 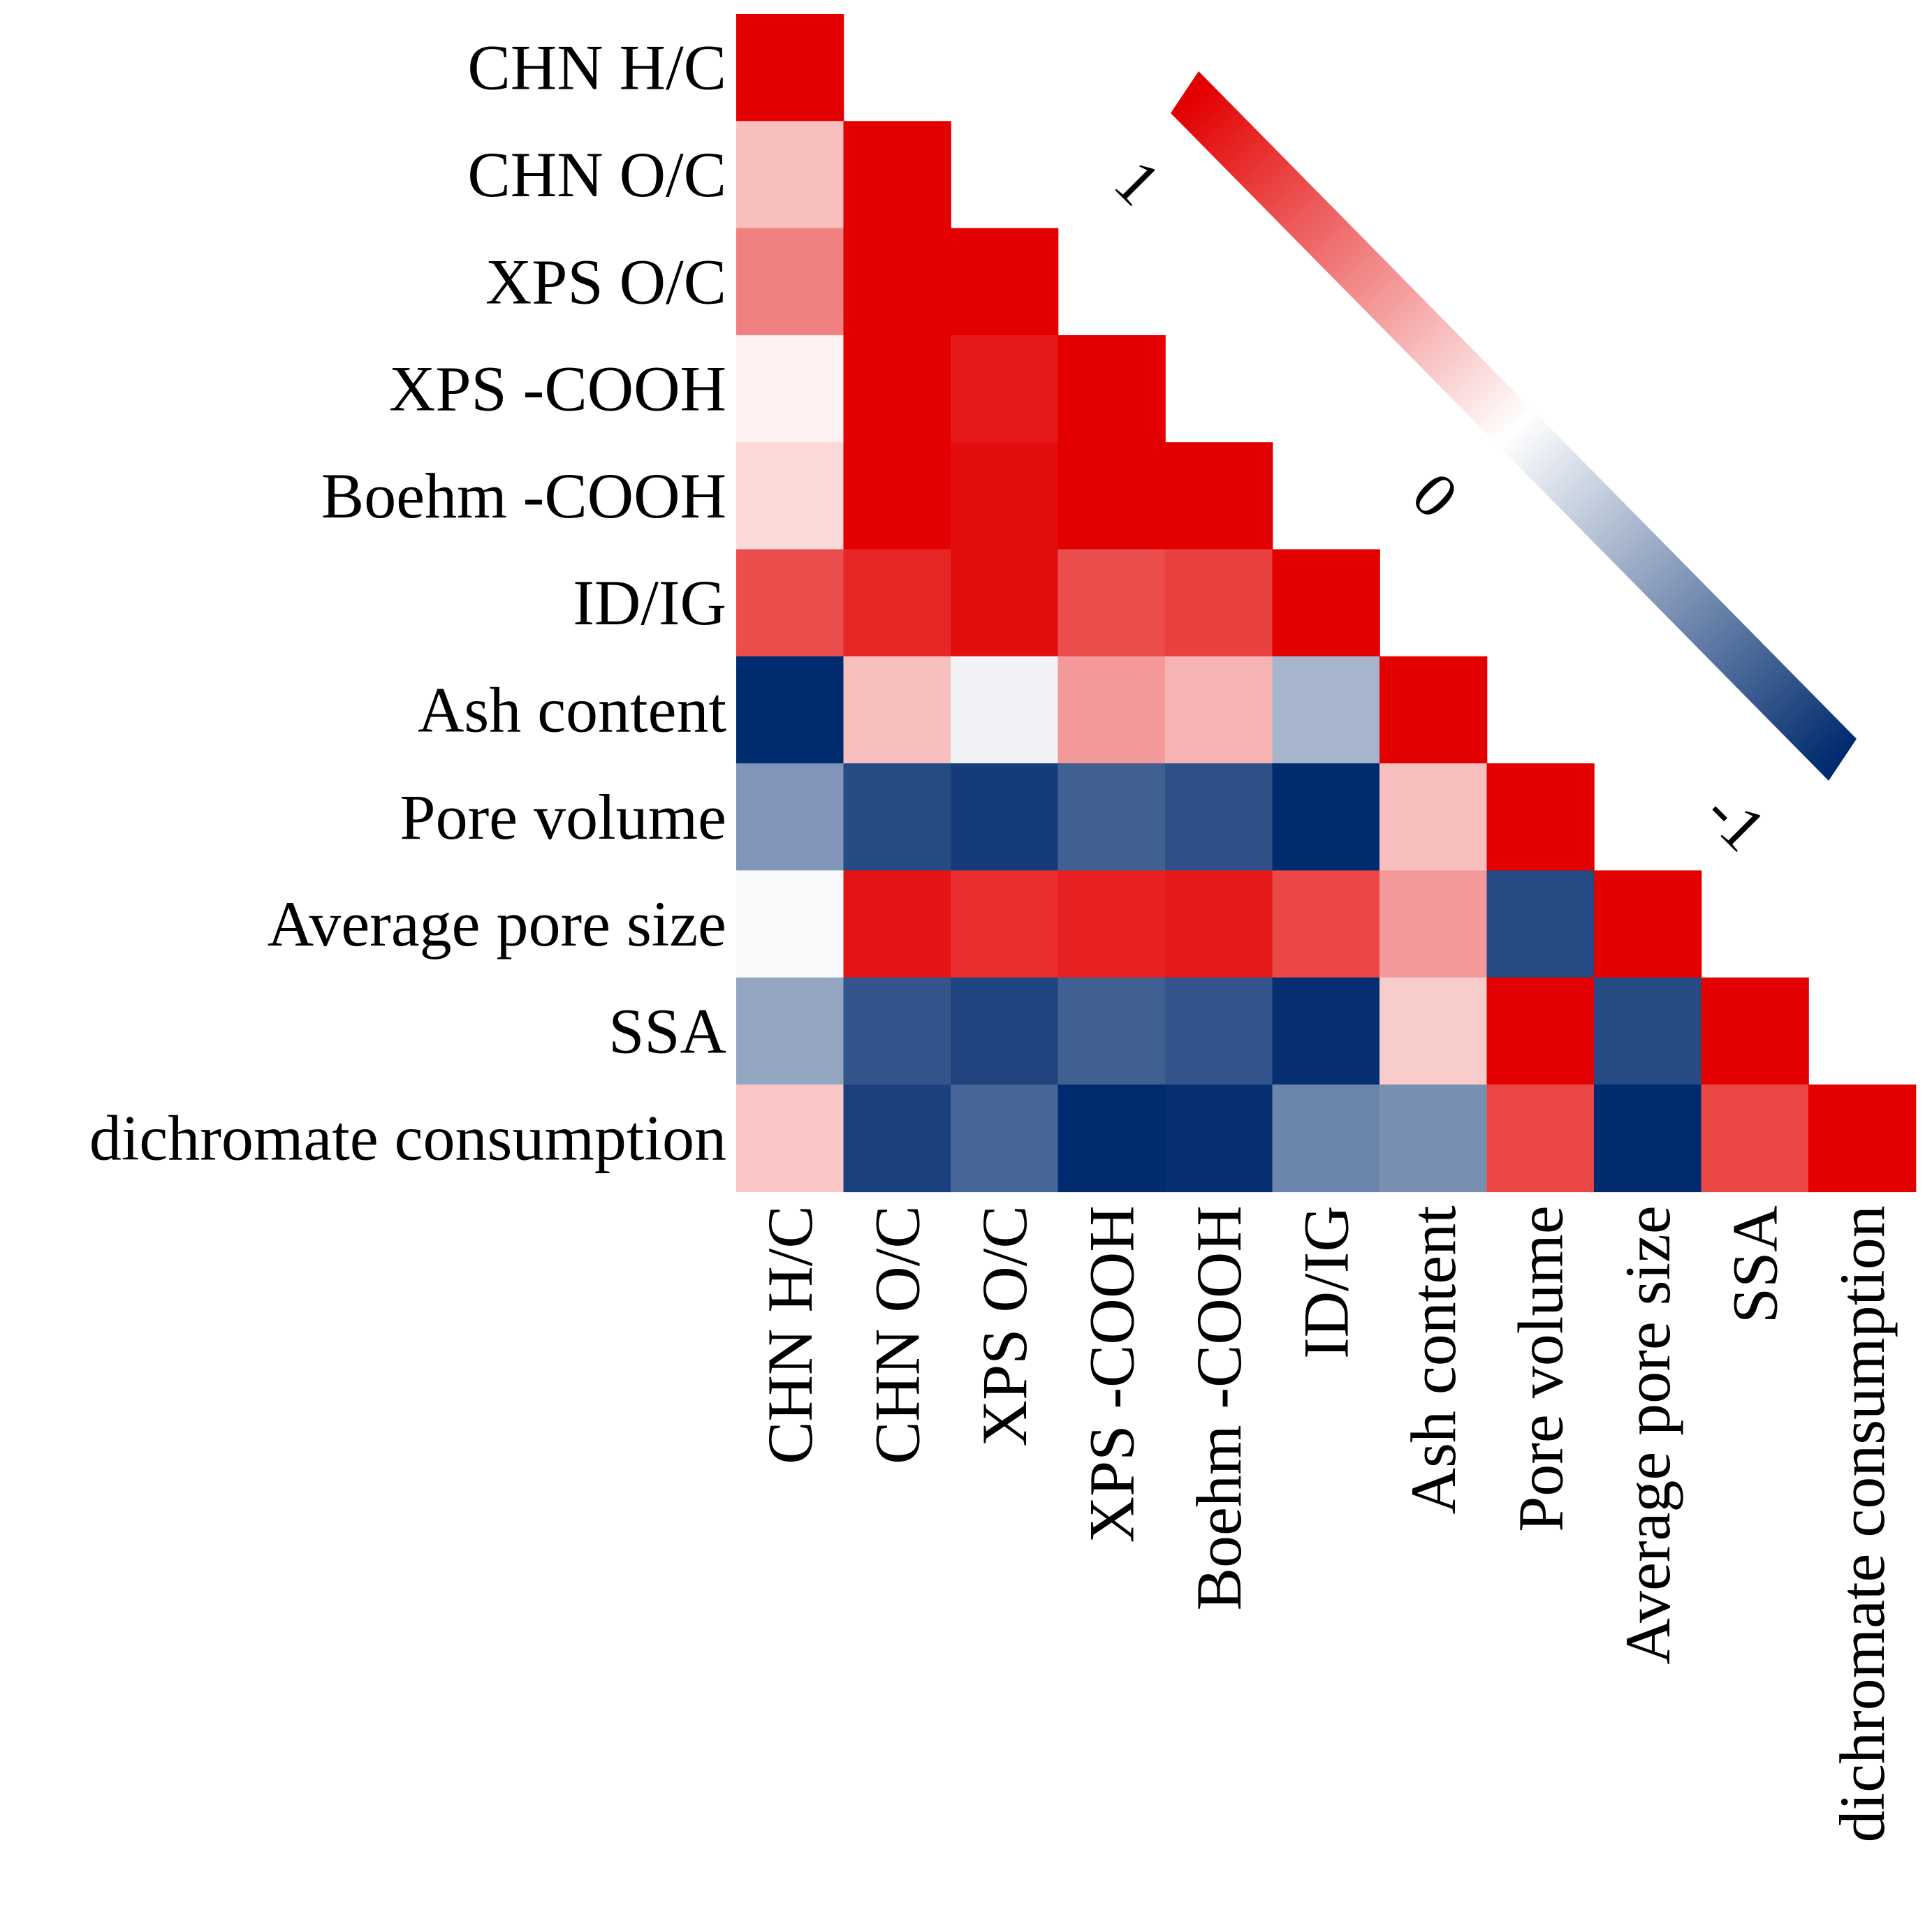 I want to click on row-label: SSA, so click(x=667, y=1030).